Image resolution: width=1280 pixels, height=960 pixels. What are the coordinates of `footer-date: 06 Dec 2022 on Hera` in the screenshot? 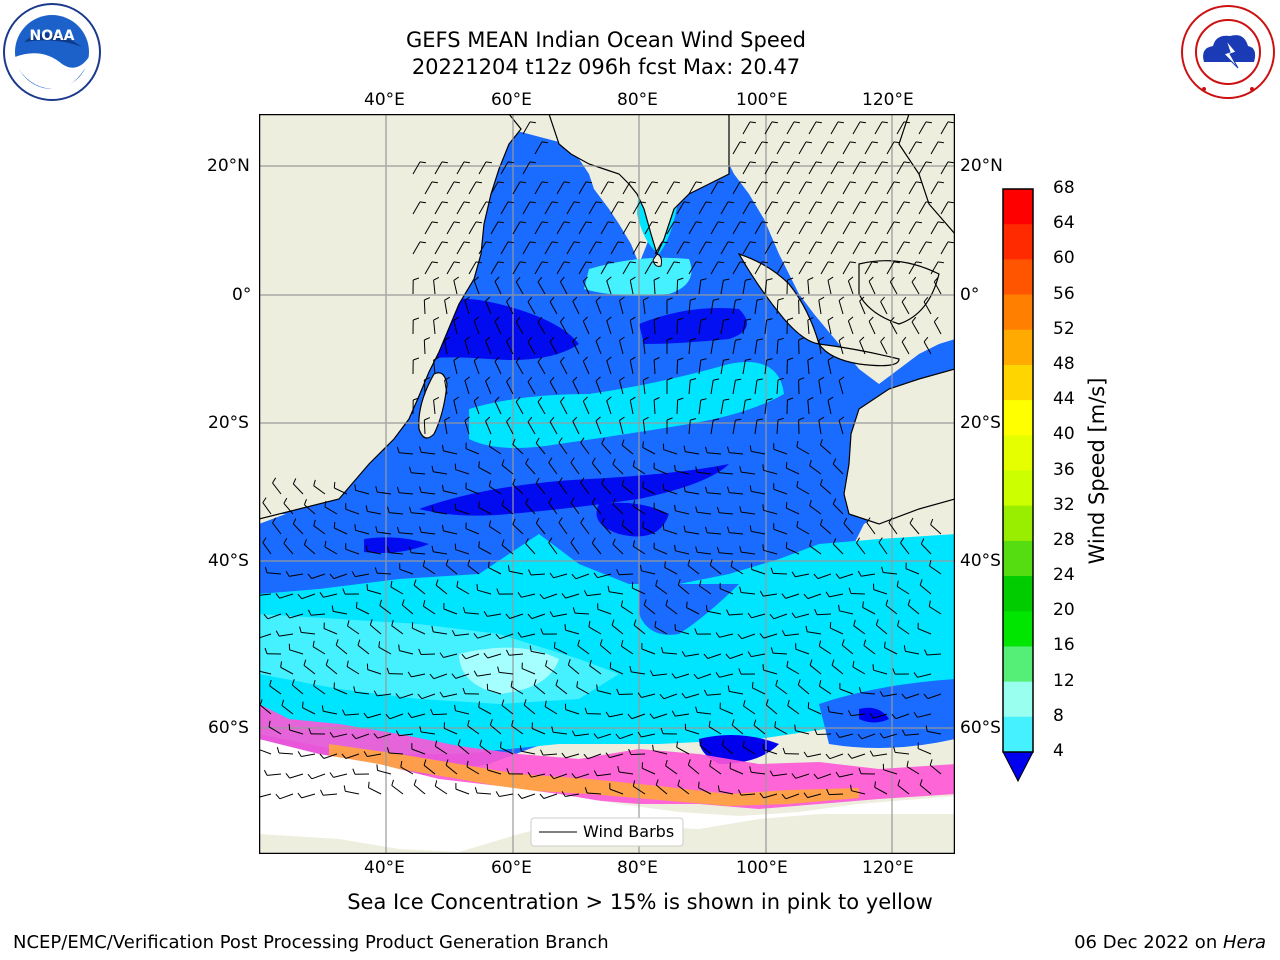 It's located at (1170, 942).